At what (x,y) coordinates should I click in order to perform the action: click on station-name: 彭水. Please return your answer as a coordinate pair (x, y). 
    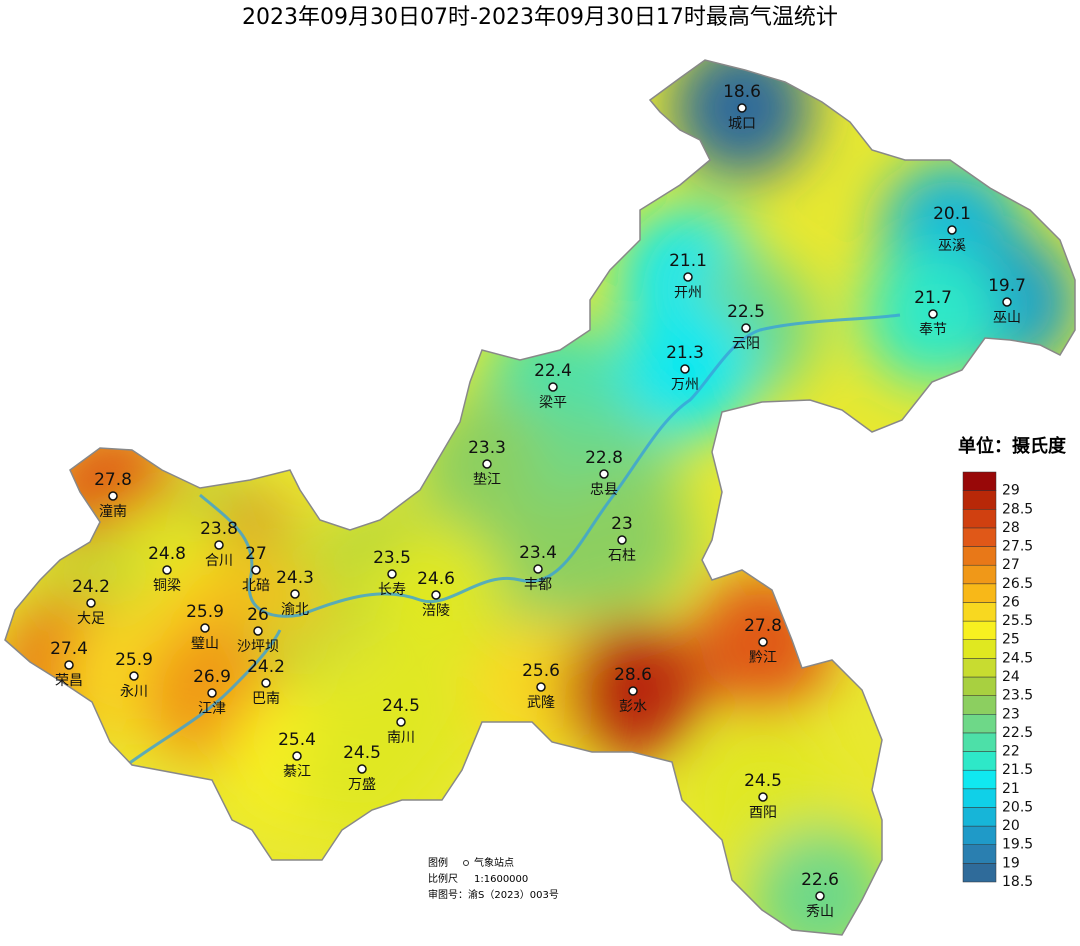
    Looking at the image, I should click on (633, 707).